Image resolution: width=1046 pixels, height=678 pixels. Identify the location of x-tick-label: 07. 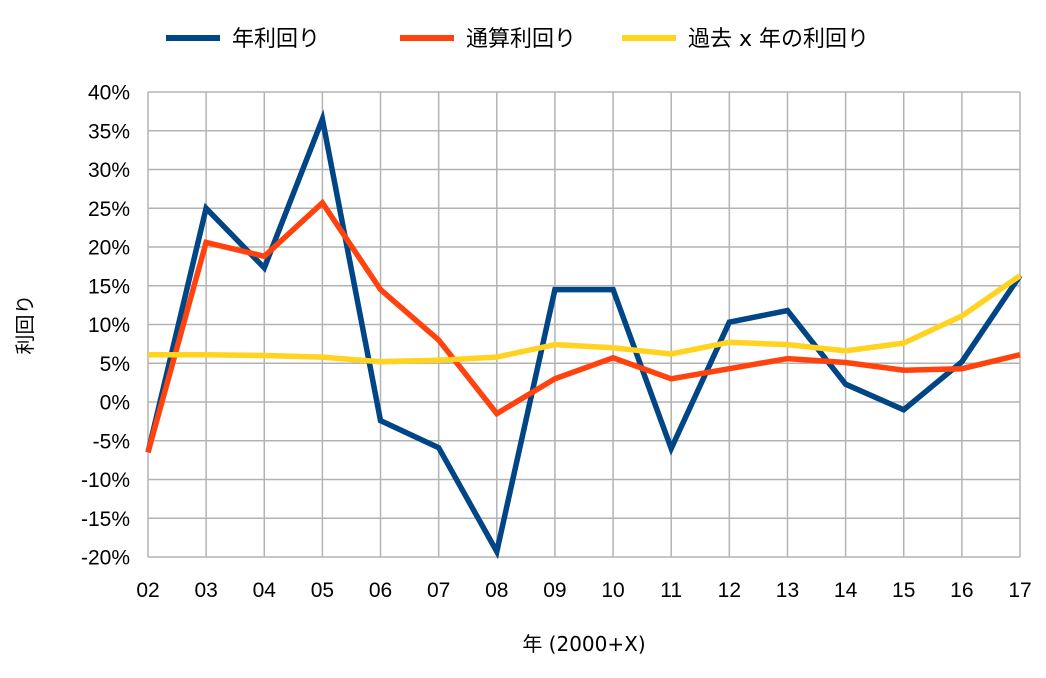
(438, 590).